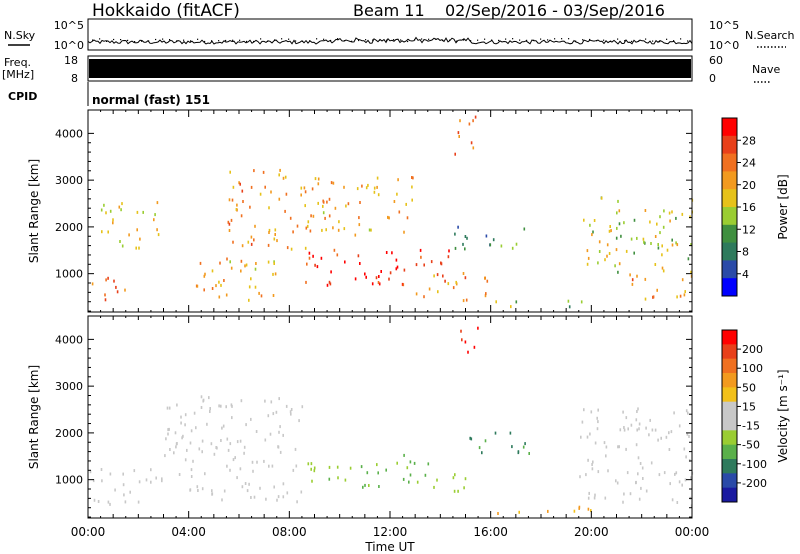  I want to click on nsky-tick-low: 10^0, so click(69, 45).